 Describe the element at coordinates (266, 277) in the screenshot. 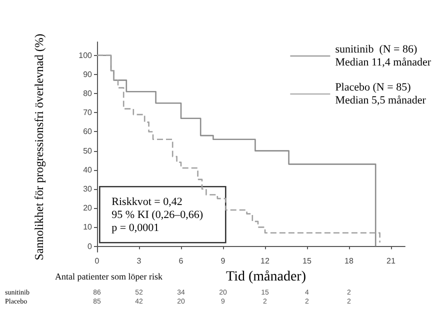

I see `x-axis-title: Tid (månader)` at that location.